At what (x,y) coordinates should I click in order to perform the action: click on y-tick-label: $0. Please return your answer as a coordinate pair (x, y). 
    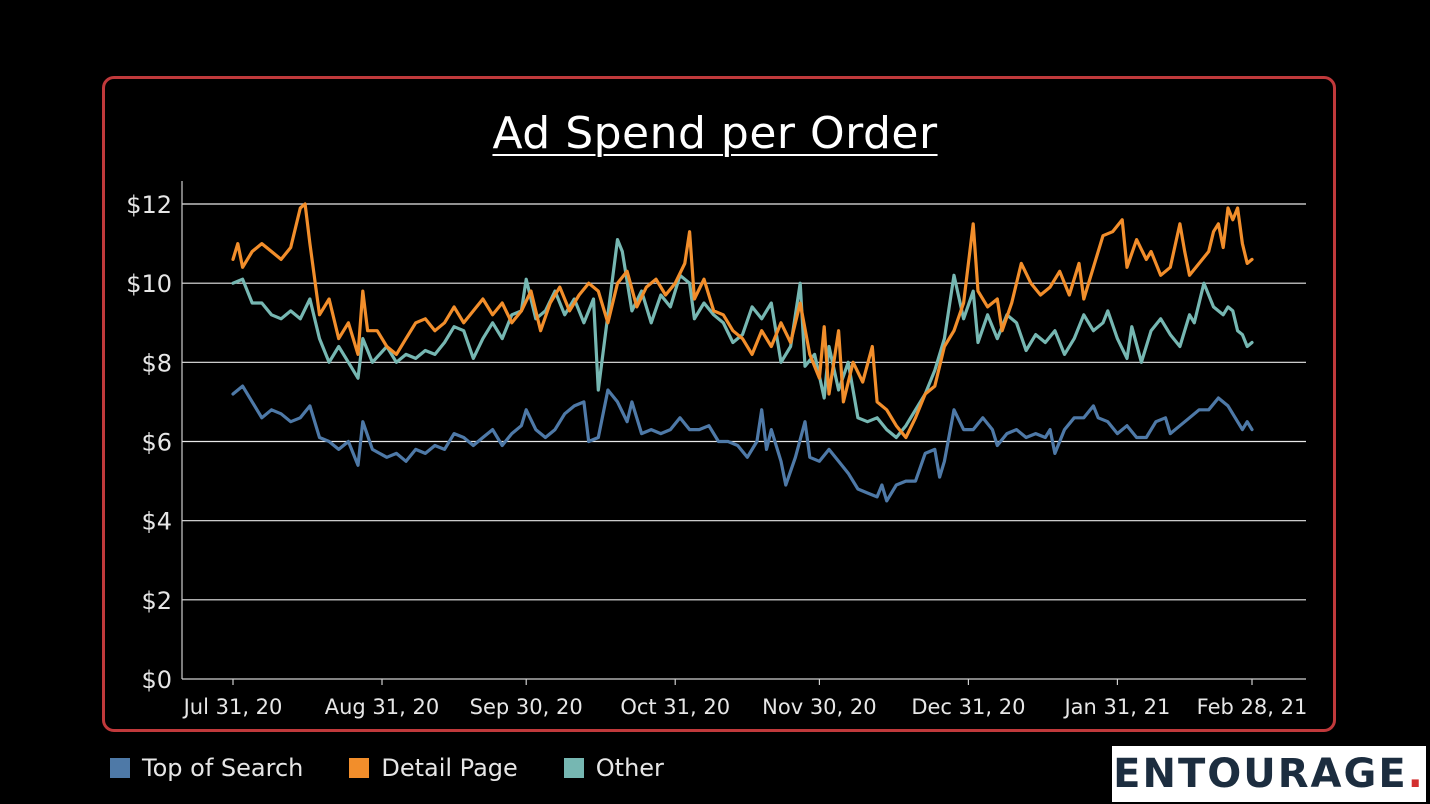
    Looking at the image, I should click on (156, 680).